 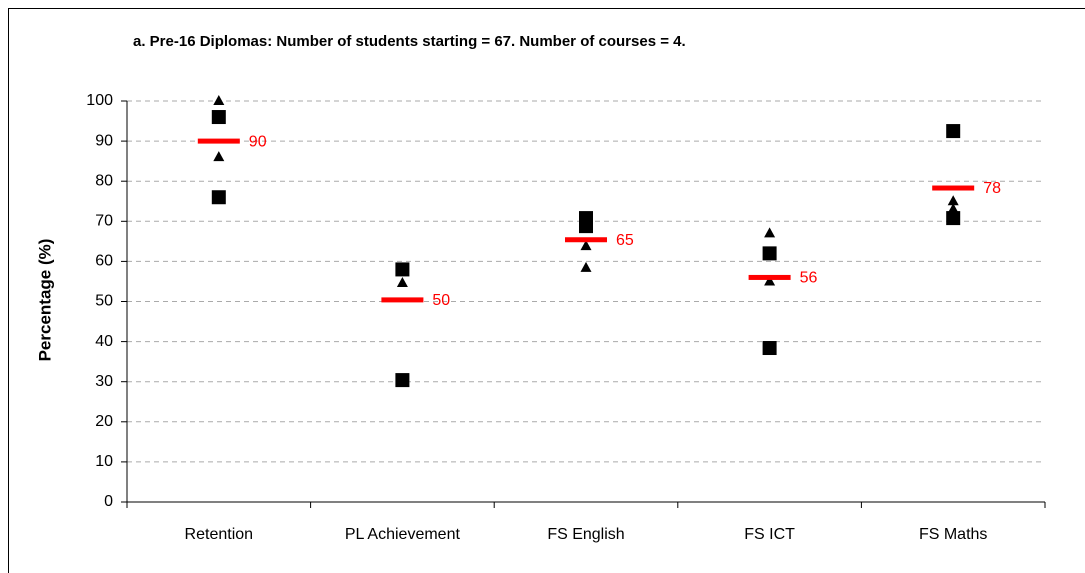 What do you see at coordinates (403, 534) in the screenshot?
I see `x-tick-label: PL Achievement` at bounding box center [403, 534].